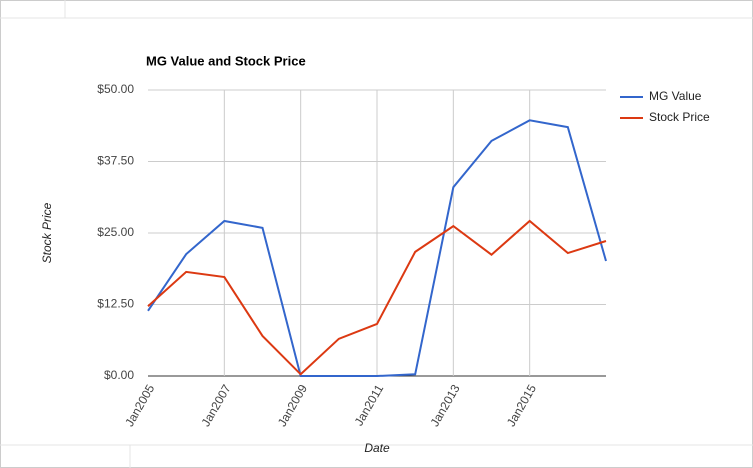 The height and width of the screenshot is (468, 753). I want to click on y-tick-label: $25.00, so click(115, 232).